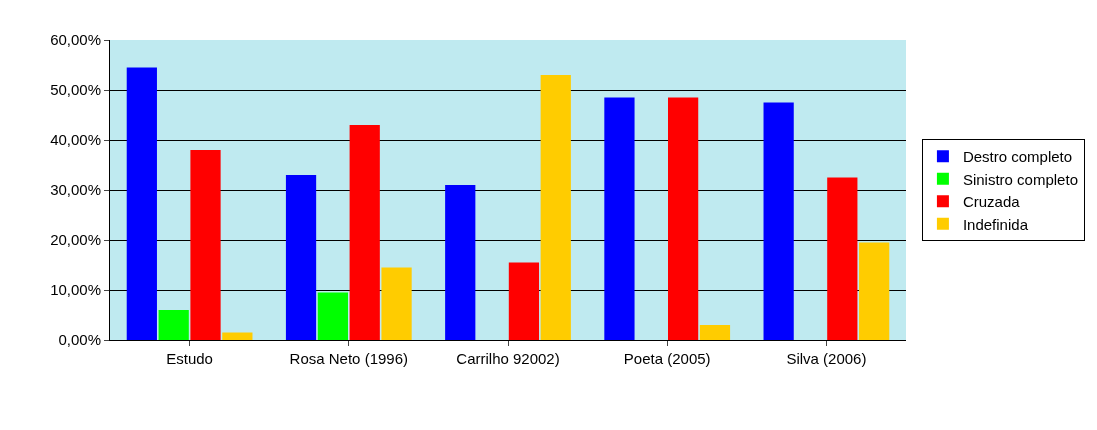 The height and width of the screenshot is (430, 1097). I want to click on x-tick-label: Estudo, so click(189, 358).